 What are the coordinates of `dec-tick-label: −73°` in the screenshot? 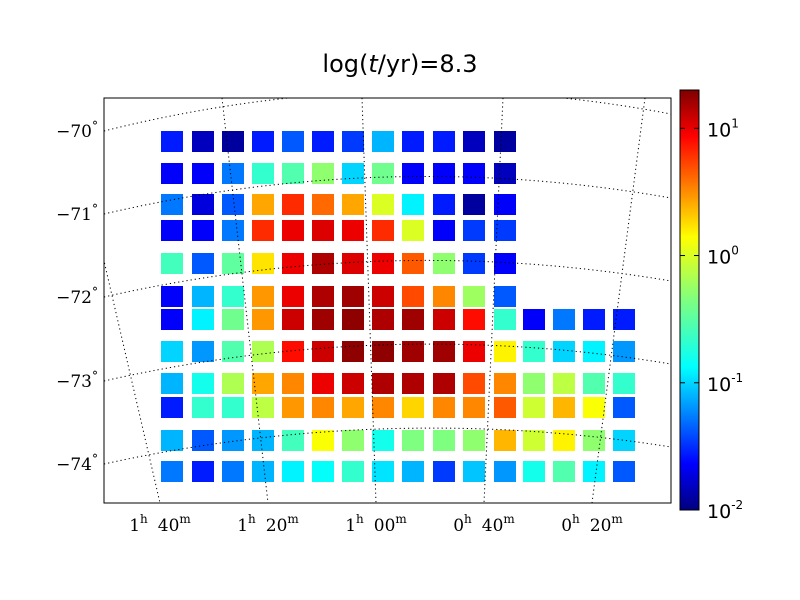 It's located at (77, 380).